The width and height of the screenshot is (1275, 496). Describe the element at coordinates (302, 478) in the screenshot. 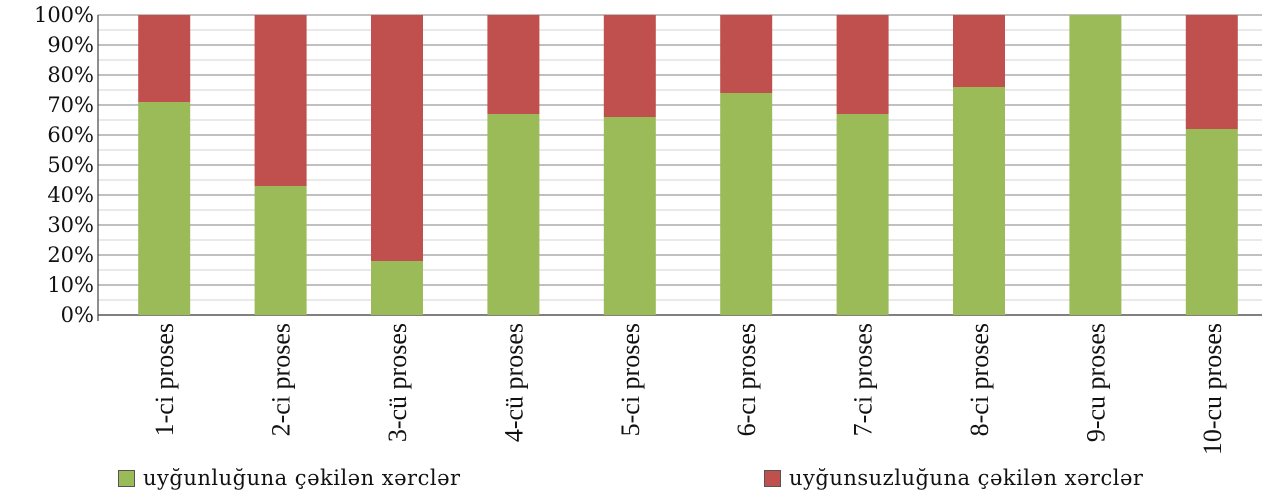

I see `legend-label-conformance: uyğunluğuna çəkilən xərclər` at that location.